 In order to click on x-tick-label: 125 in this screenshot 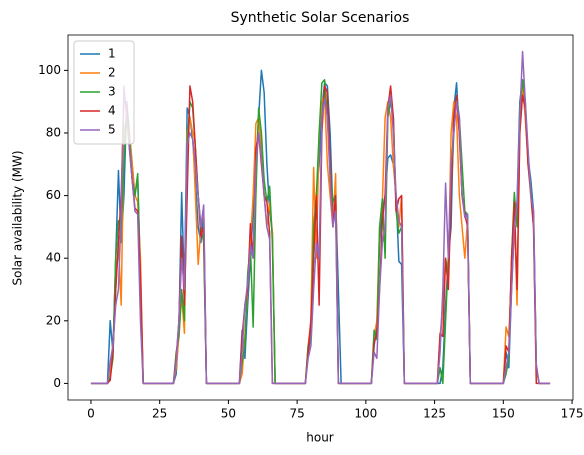, I will do `click(434, 414)`.